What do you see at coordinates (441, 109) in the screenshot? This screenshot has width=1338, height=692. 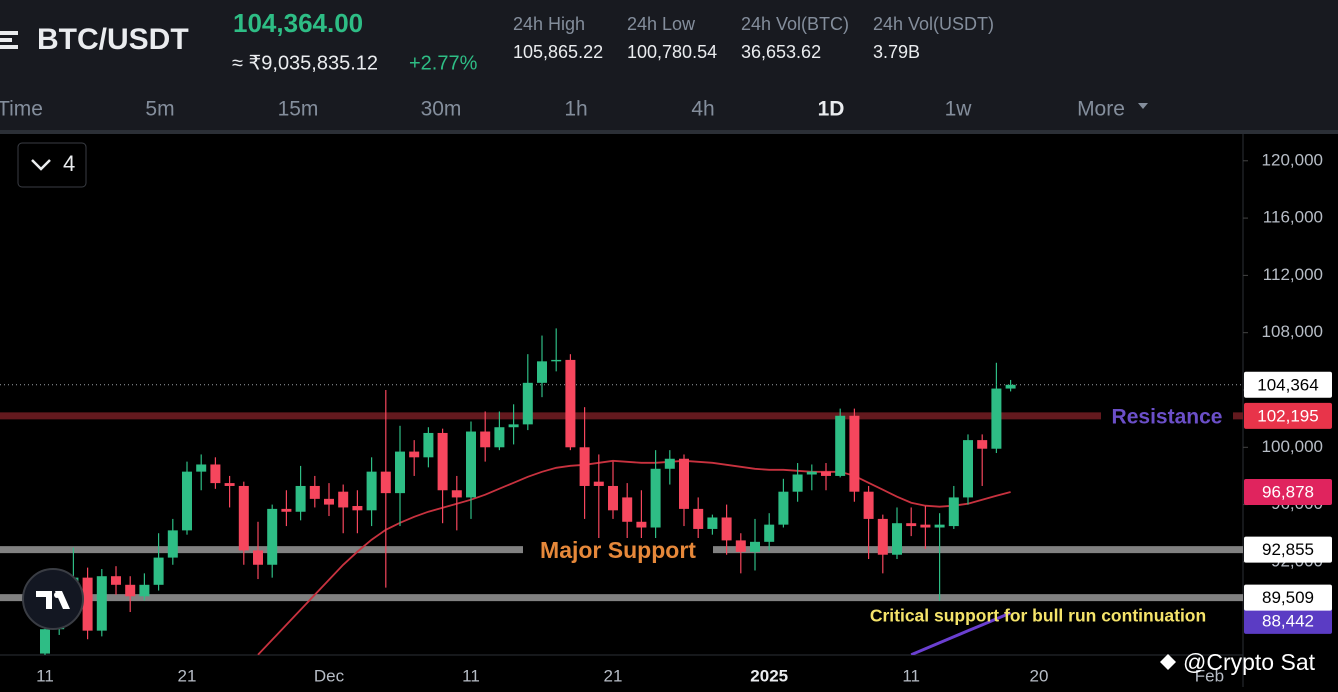 I see `tab: 30m` at bounding box center [441, 109].